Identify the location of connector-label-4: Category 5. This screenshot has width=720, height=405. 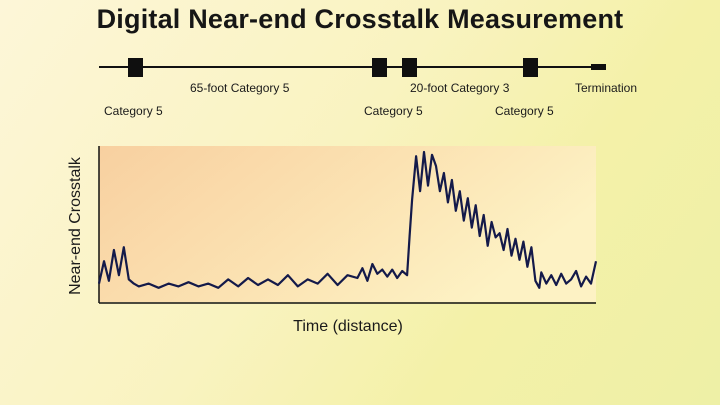
(524, 111).